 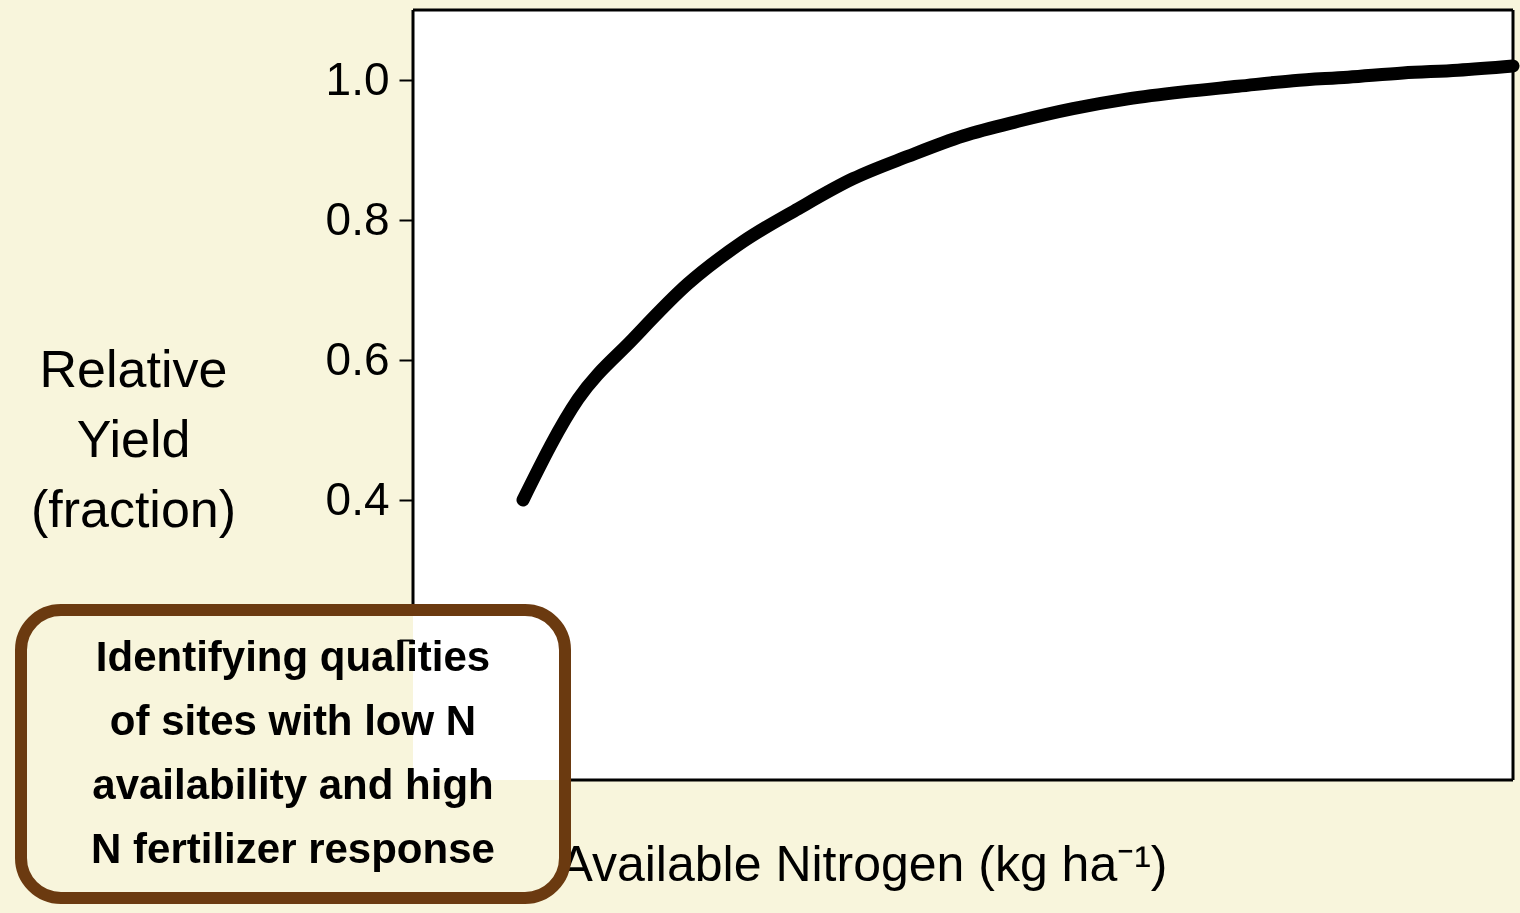 What do you see at coordinates (863, 863) in the screenshot?
I see `x-axis-title: Available Nitrogen (kg ha⁻¹)` at bounding box center [863, 863].